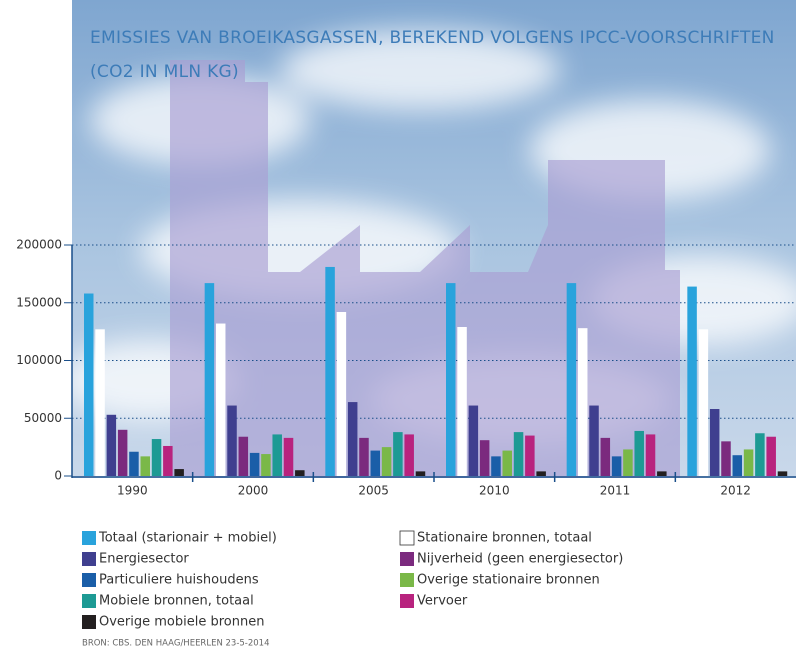  I want to click on x-tick-label: 1990, so click(132, 491).